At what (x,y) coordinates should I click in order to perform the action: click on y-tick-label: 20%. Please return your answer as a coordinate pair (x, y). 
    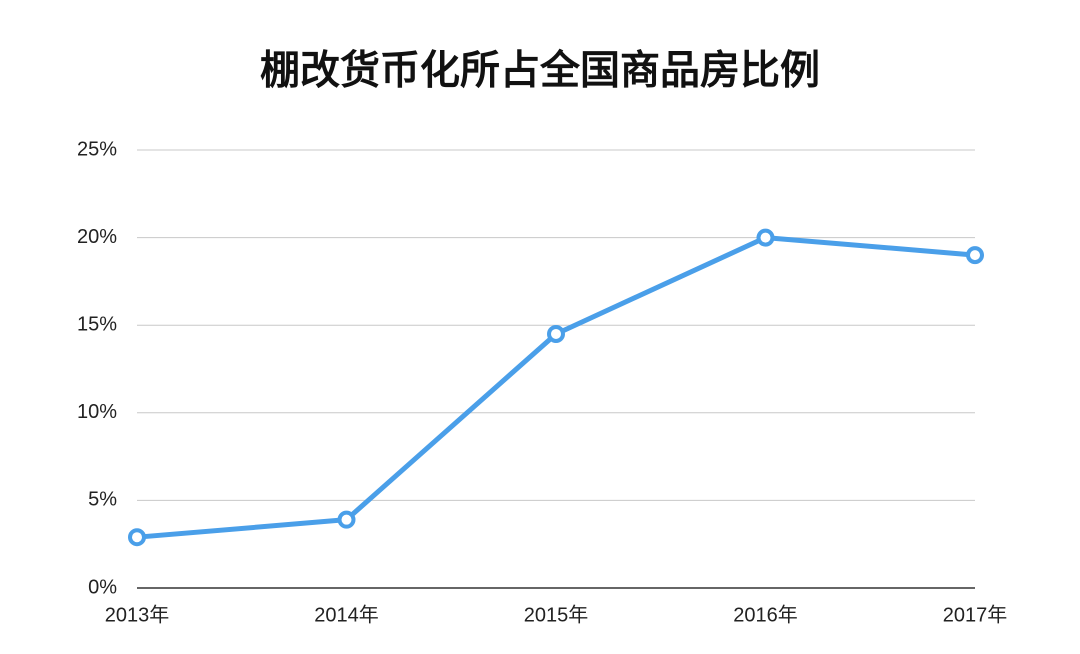
    Looking at the image, I should click on (97, 237).